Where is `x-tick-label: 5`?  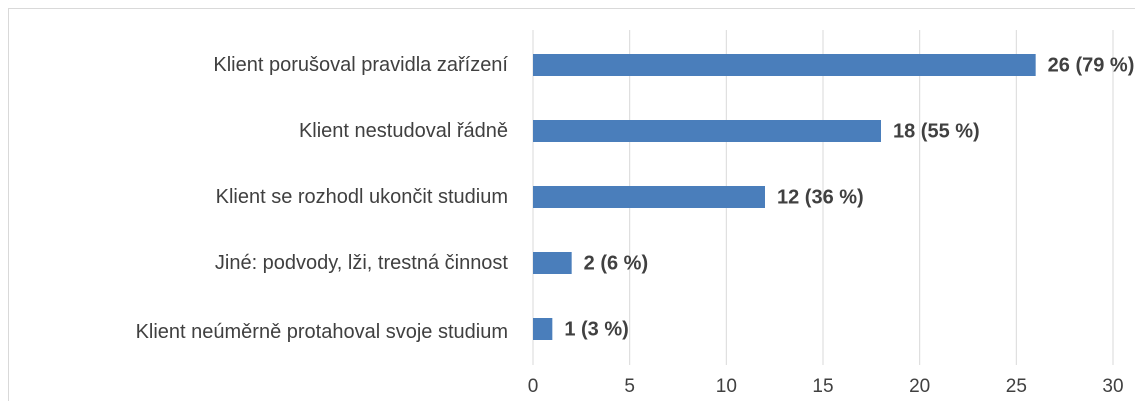
x-tick-label: 5 is located at coordinates (629, 386).